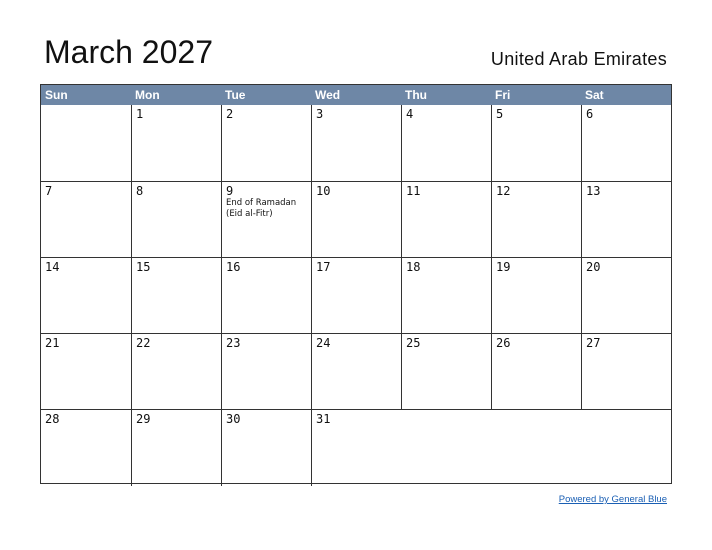 The width and height of the screenshot is (712, 550). What do you see at coordinates (230, 114) in the screenshot?
I see `day-number: 2` at bounding box center [230, 114].